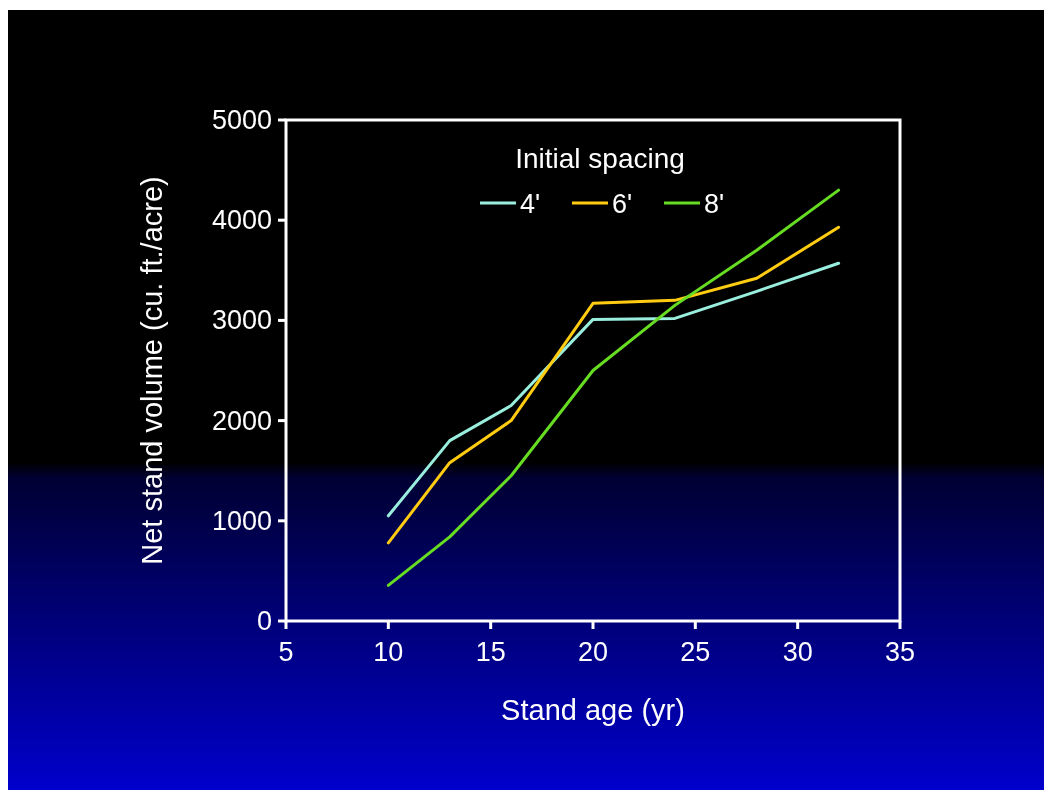 This screenshot has height=798, width=1052. What do you see at coordinates (622, 204) in the screenshot?
I see `legend-label: 6'` at bounding box center [622, 204].